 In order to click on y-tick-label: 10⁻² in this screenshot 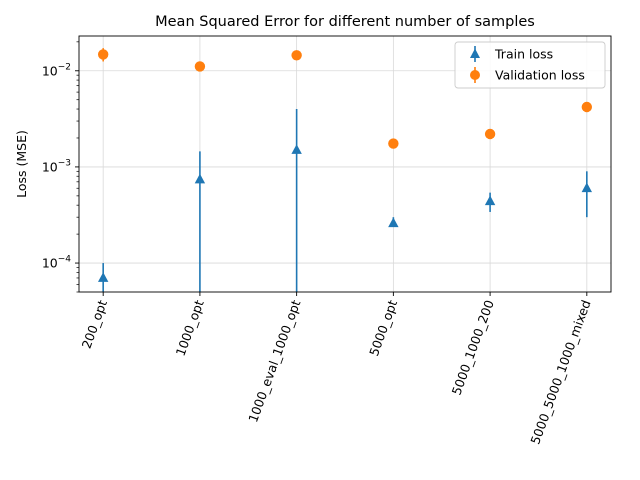, I will do `click(56, 70)`.